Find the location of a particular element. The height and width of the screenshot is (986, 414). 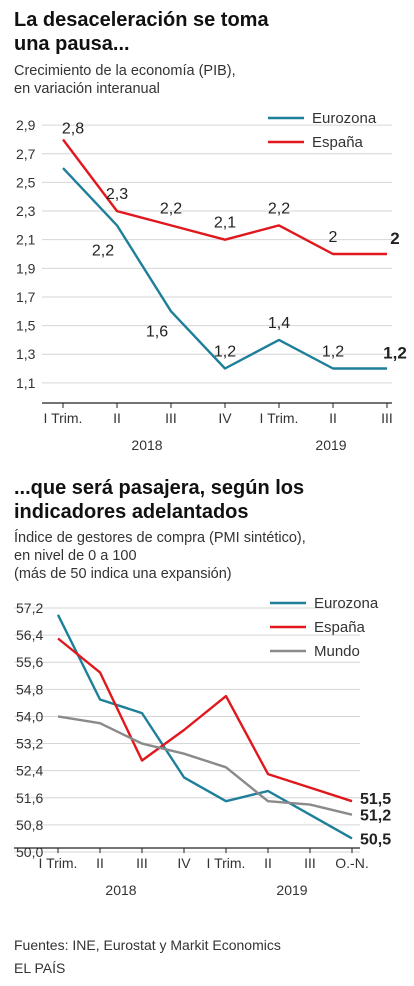

data-label-eurozona: 2,2 is located at coordinates (103, 250).